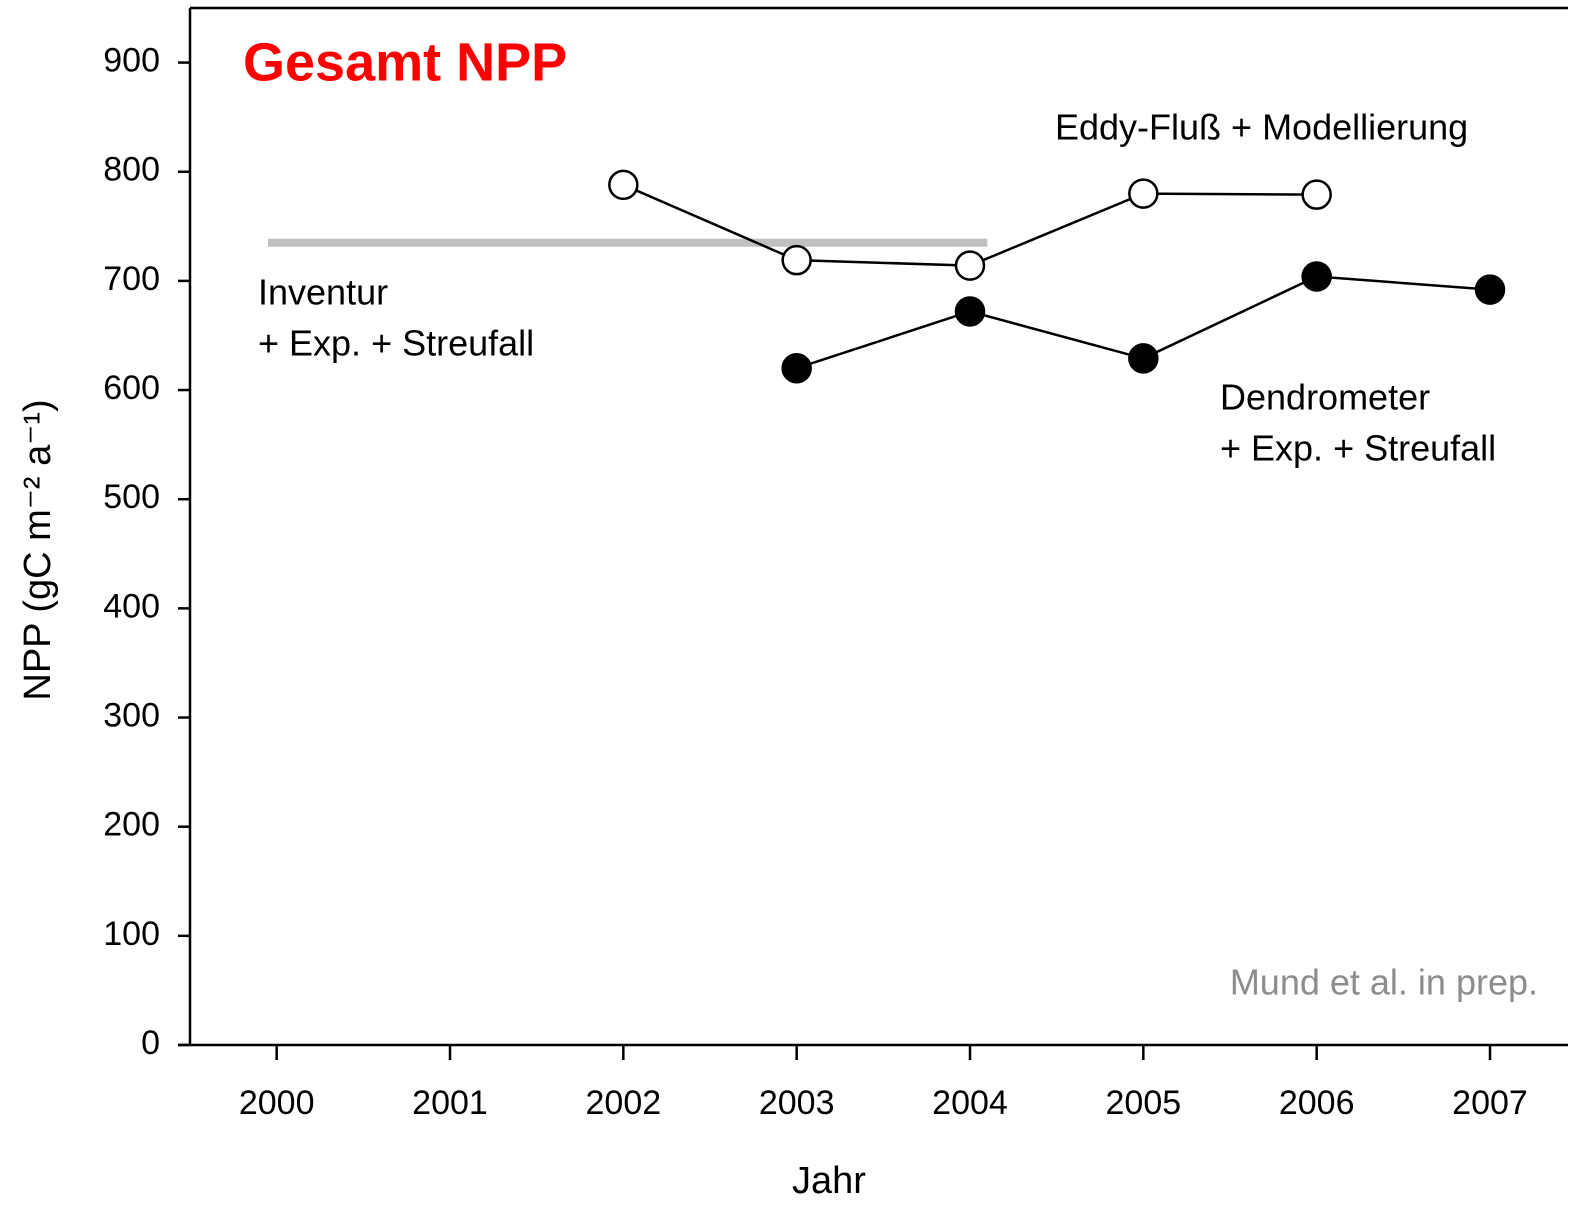  What do you see at coordinates (131, 825) in the screenshot?
I see `y-tick-label: 200` at bounding box center [131, 825].